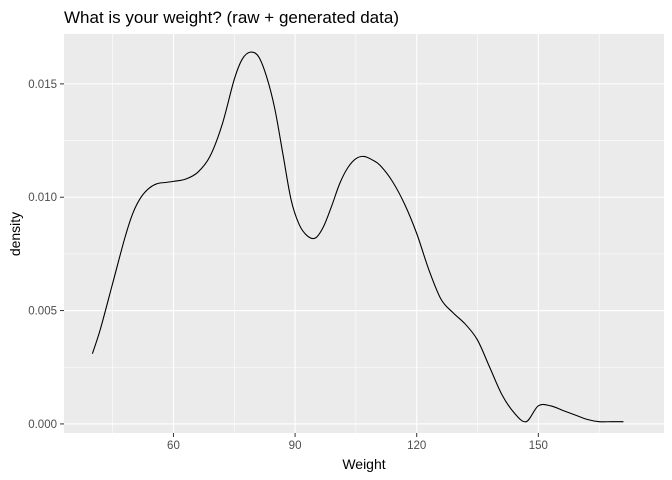 This screenshot has height=480, width=672. What do you see at coordinates (42, 312) in the screenshot?
I see `y-tick-label: 0.005` at bounding box center [42, 312].